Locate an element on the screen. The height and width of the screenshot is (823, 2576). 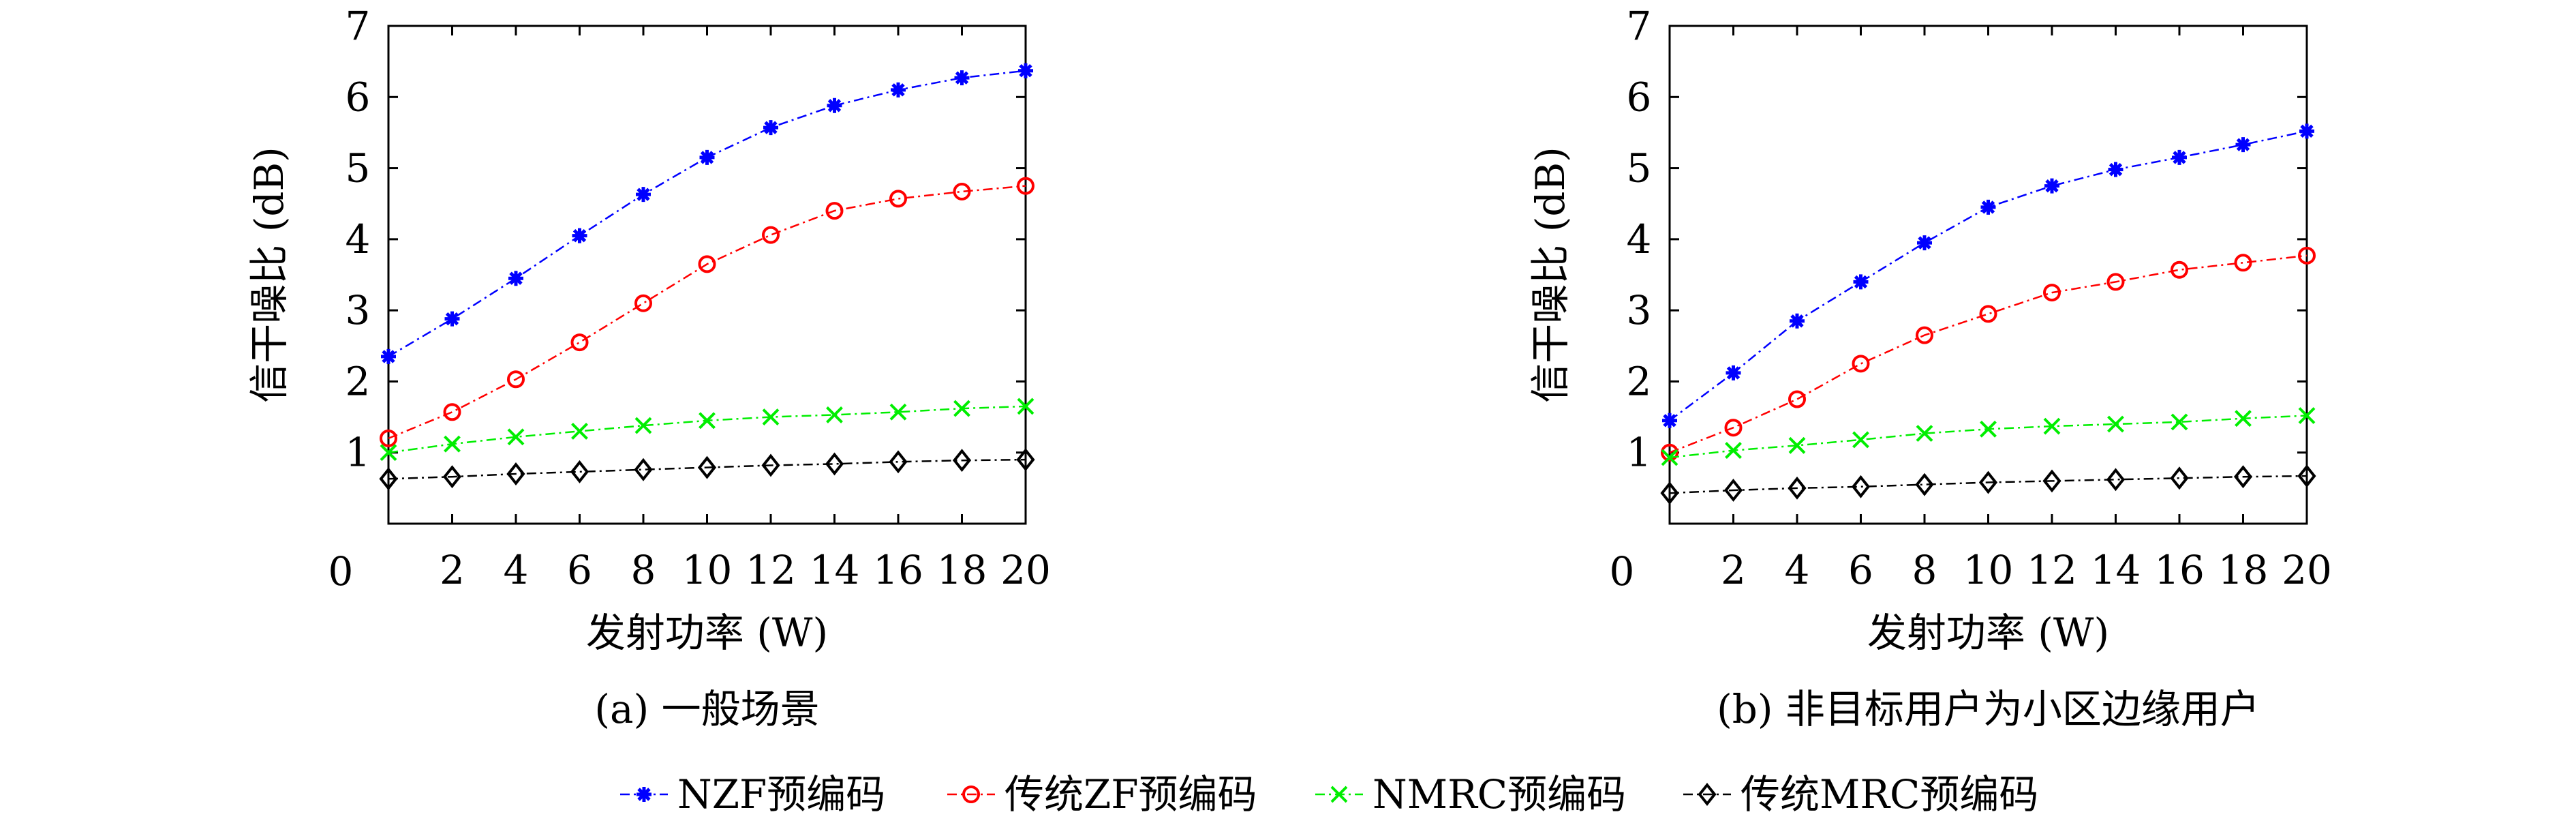
x-tick-label: 18 is located at coordinates (2243, 570).